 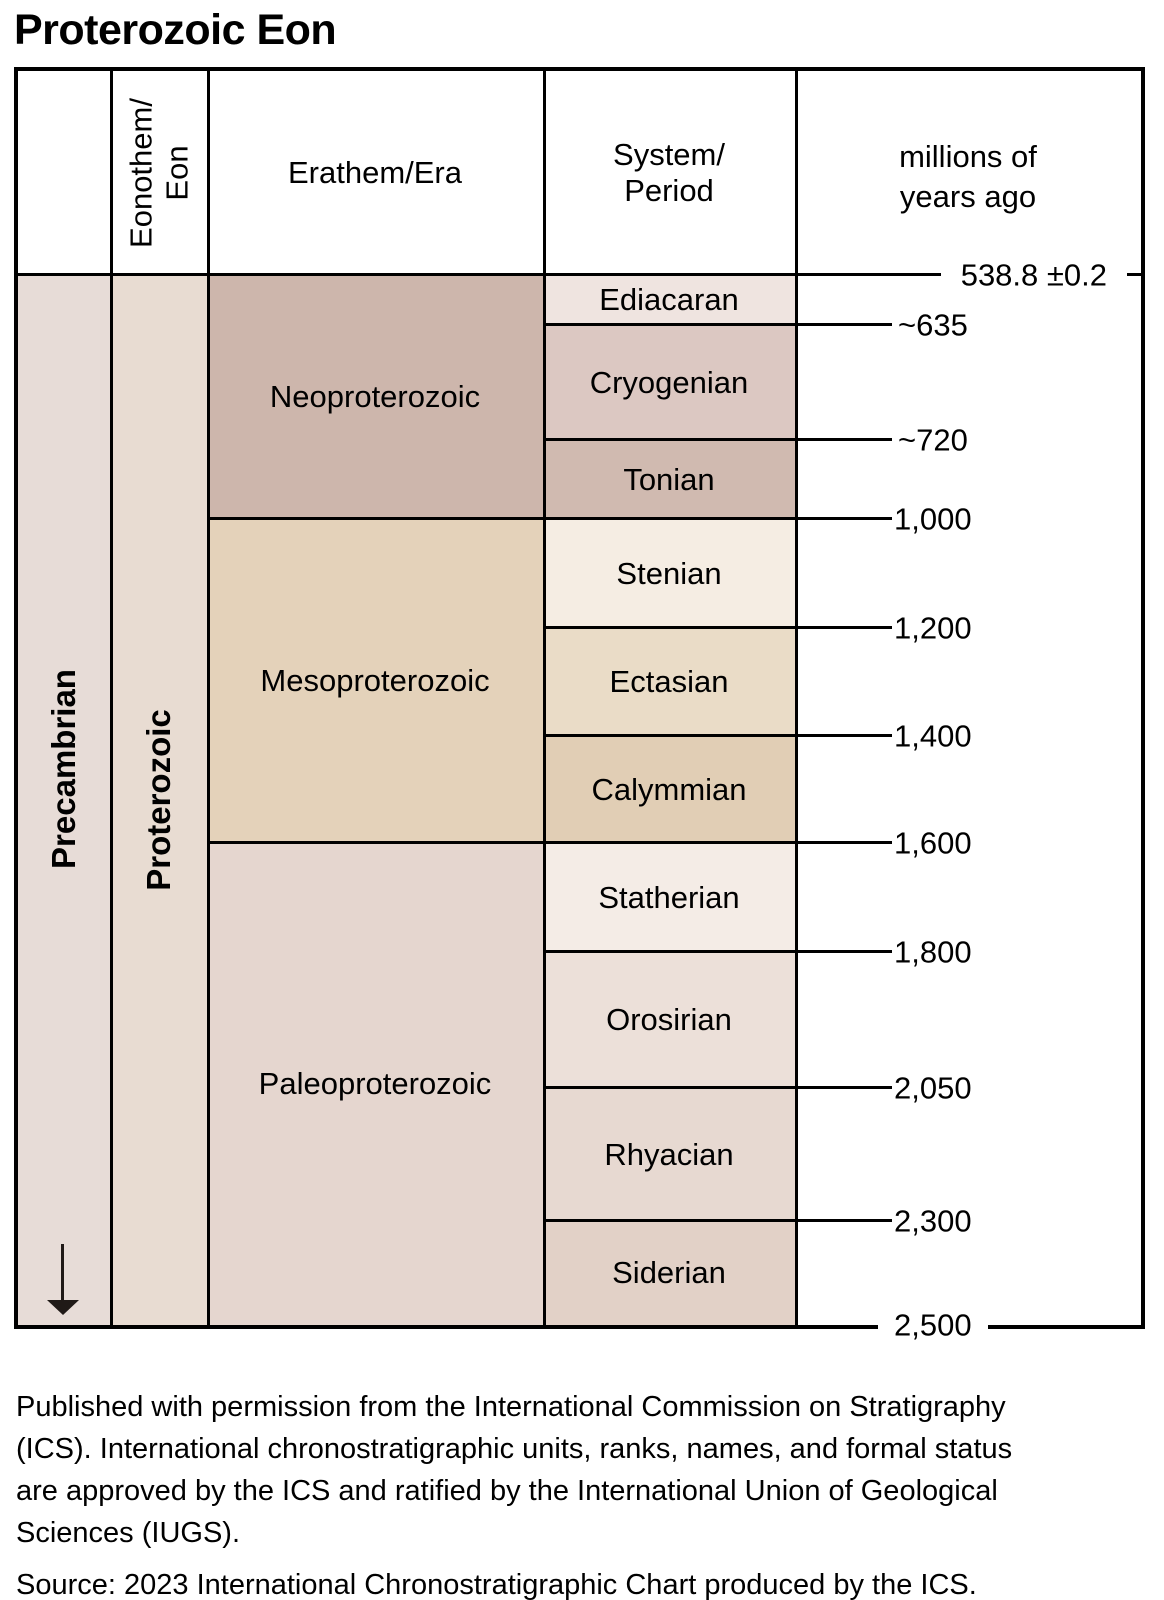 What do you see at coordinates (64, 173) in the screenshot?
I see `header-cell-blank` at bounding box center [64, 173].